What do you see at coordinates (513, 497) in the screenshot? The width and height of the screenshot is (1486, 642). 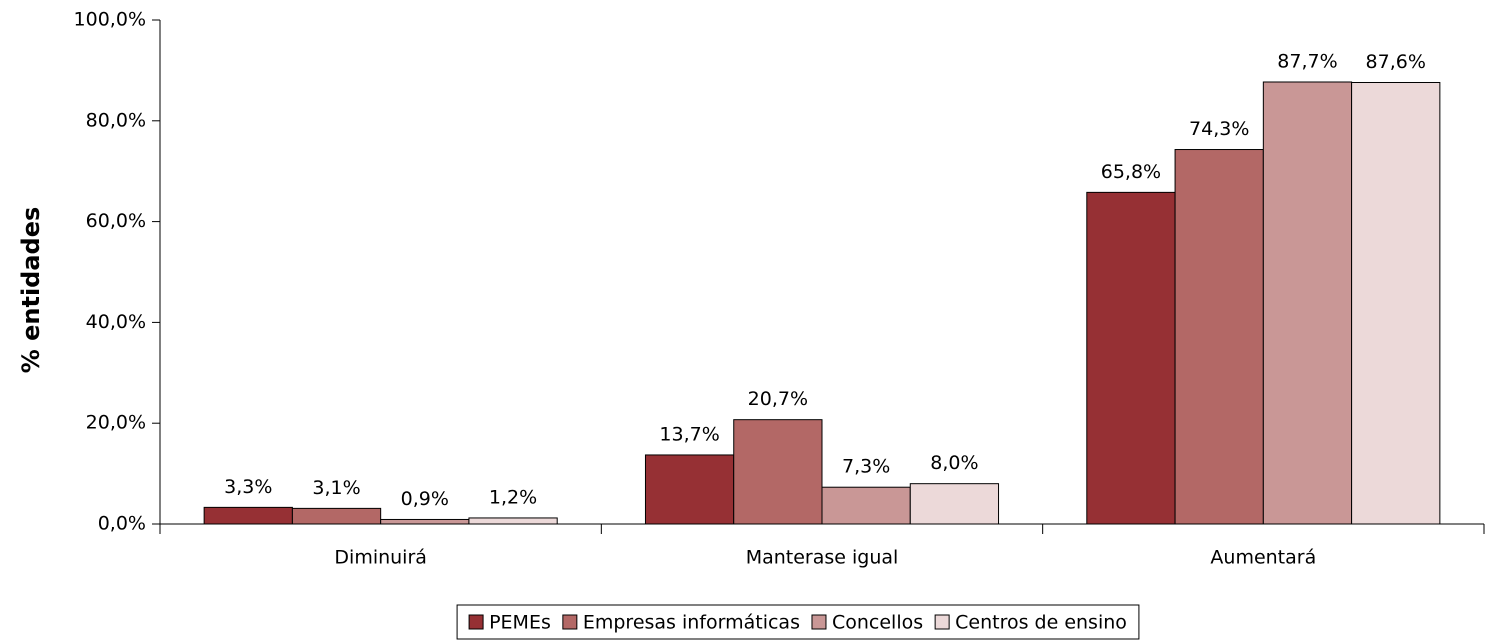 I see `data-label: 1,2%` at bounding box center [513, 497].